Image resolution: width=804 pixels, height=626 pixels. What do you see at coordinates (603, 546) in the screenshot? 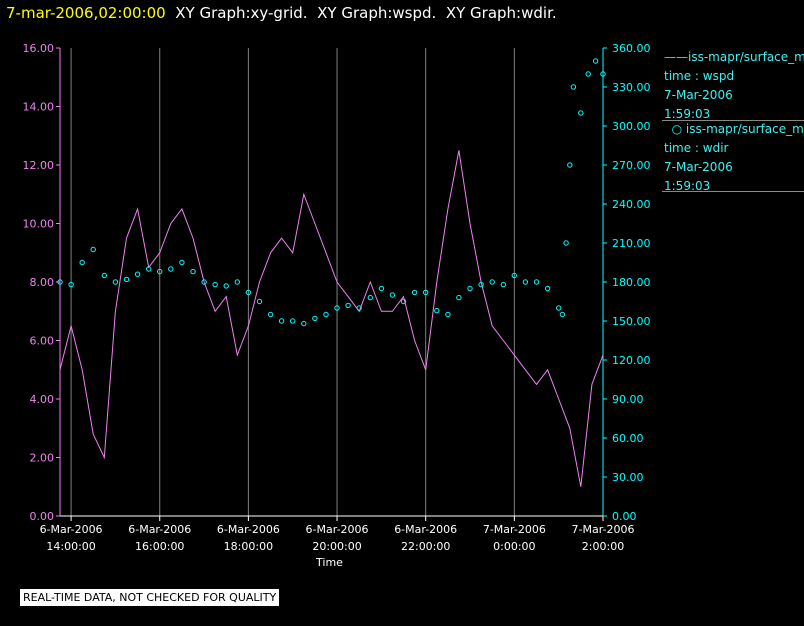
I see `x-tick-time-label: 2:00:00` at bounding box center [603, 546].